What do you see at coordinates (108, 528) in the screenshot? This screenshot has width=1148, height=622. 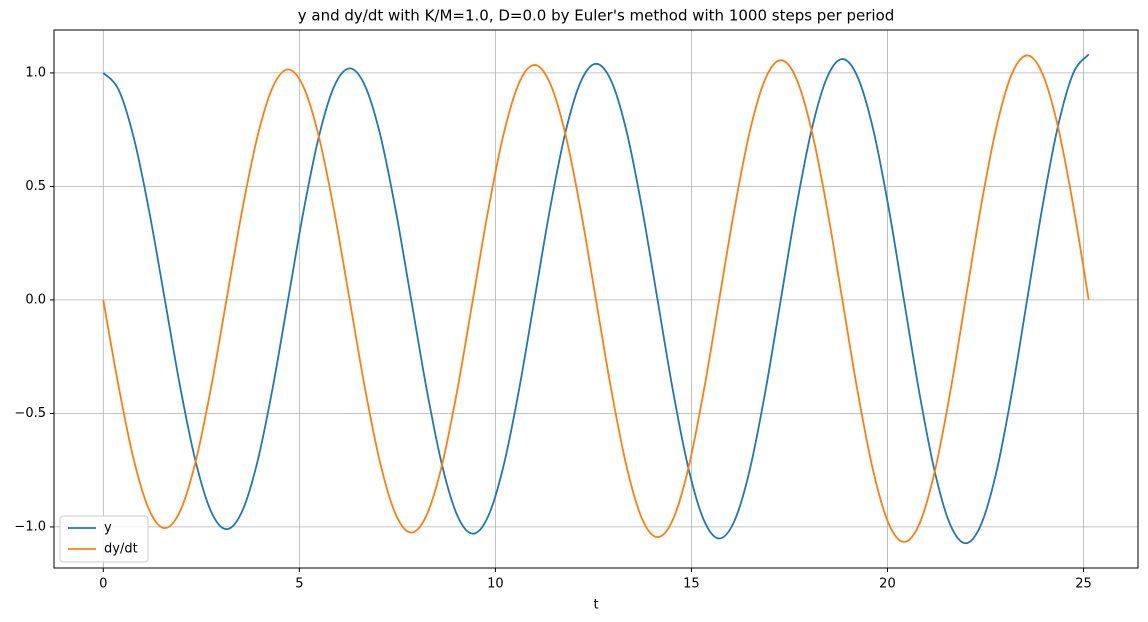 I see `legend-label: y` at bounding box center [108, 528].